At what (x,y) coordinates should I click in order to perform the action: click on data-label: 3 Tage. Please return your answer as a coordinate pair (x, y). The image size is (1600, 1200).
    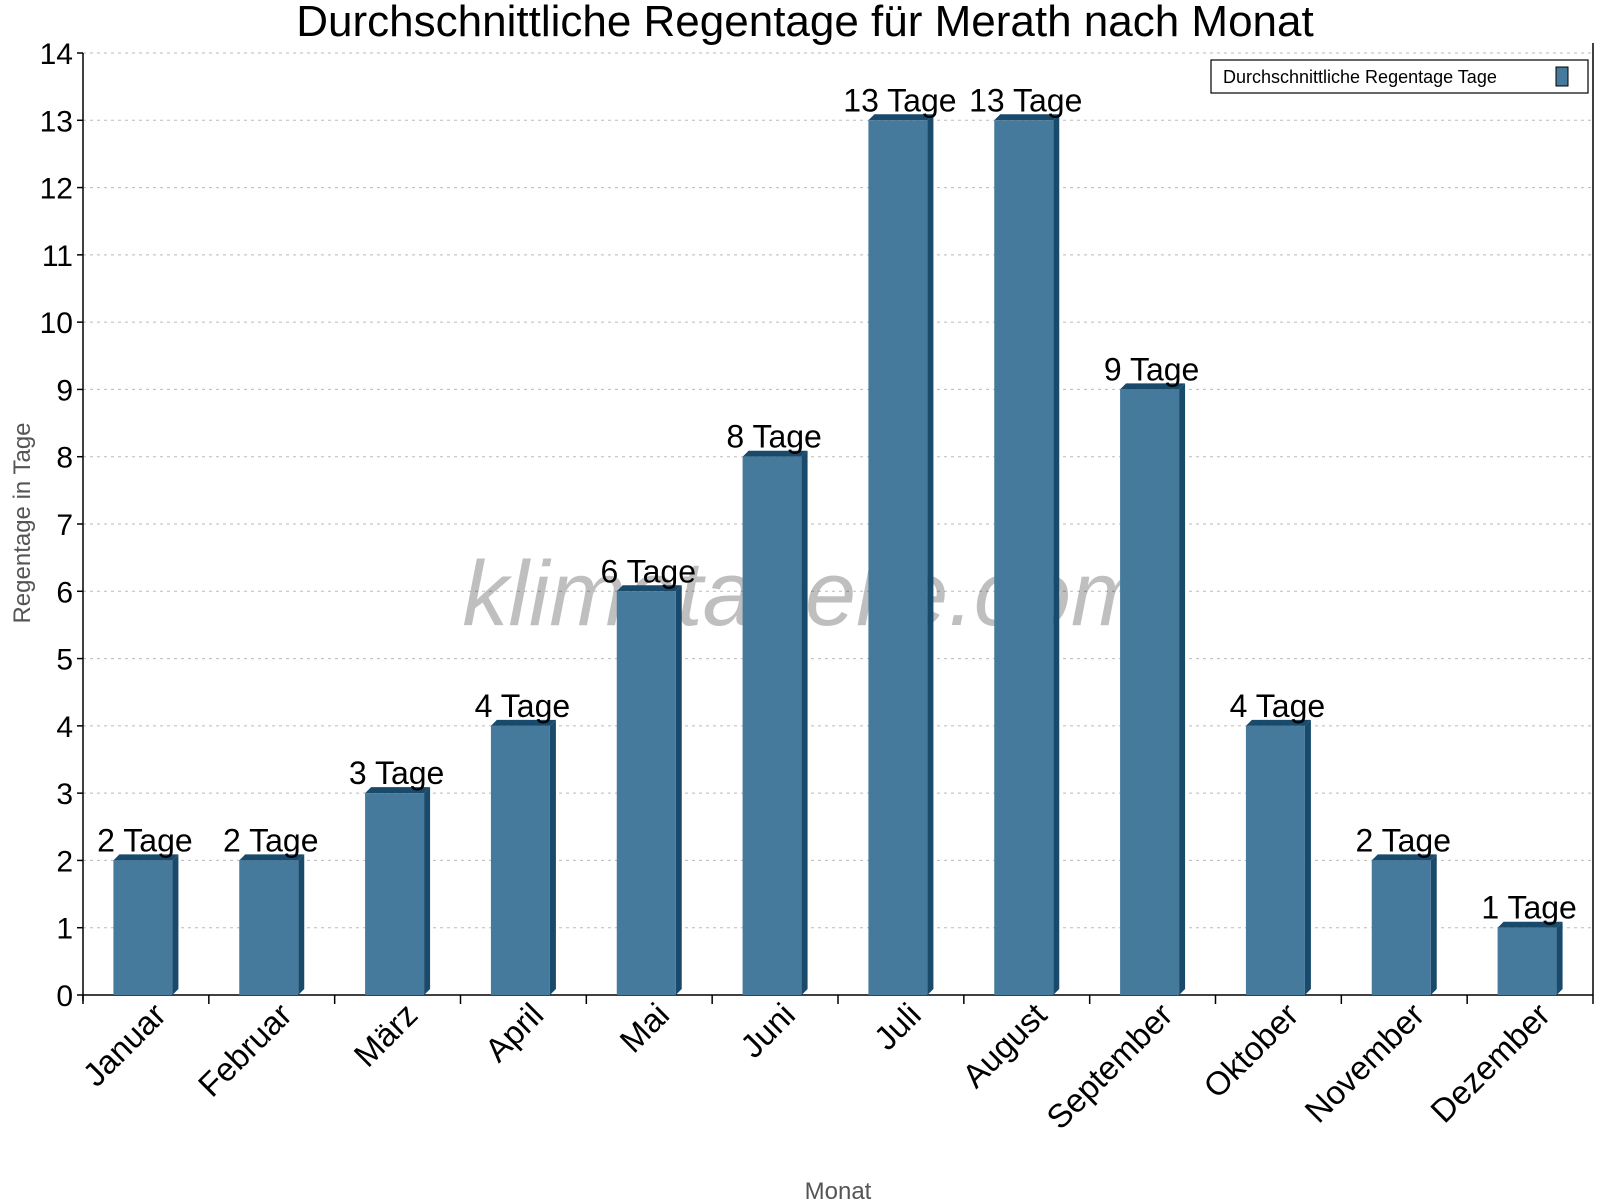
    Looking at the image, I should click on (397, 773).